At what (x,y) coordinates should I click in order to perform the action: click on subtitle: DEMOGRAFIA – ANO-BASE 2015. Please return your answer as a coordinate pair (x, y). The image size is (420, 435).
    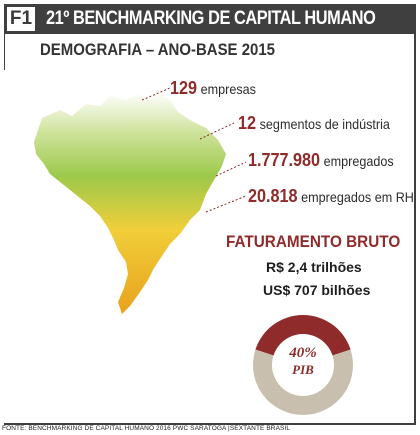
    Looking at the image, I should click on (157, 49).